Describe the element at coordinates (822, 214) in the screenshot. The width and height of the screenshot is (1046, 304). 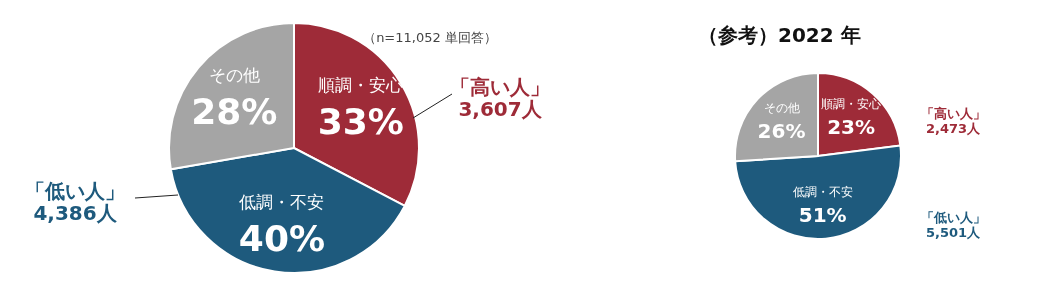
I see `data-label: 51%` at that location.